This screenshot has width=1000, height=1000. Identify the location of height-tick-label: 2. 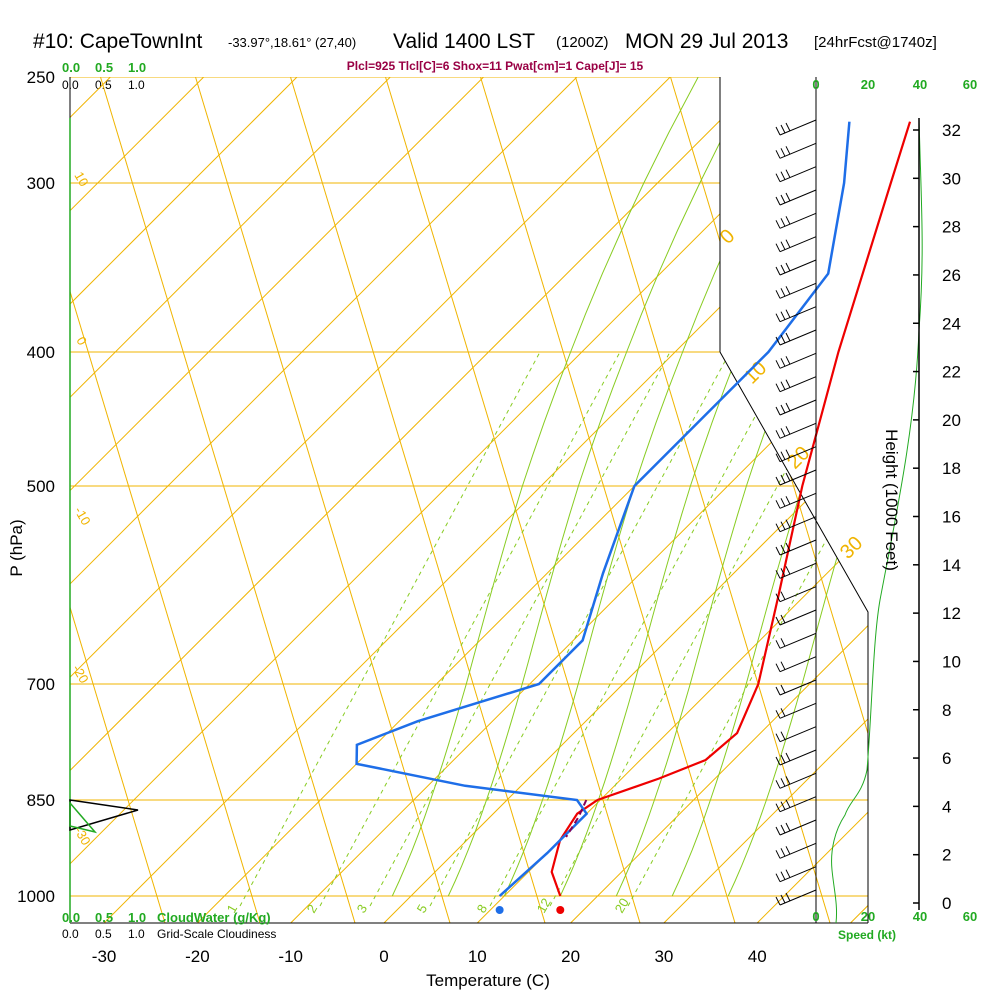
(946, 855).